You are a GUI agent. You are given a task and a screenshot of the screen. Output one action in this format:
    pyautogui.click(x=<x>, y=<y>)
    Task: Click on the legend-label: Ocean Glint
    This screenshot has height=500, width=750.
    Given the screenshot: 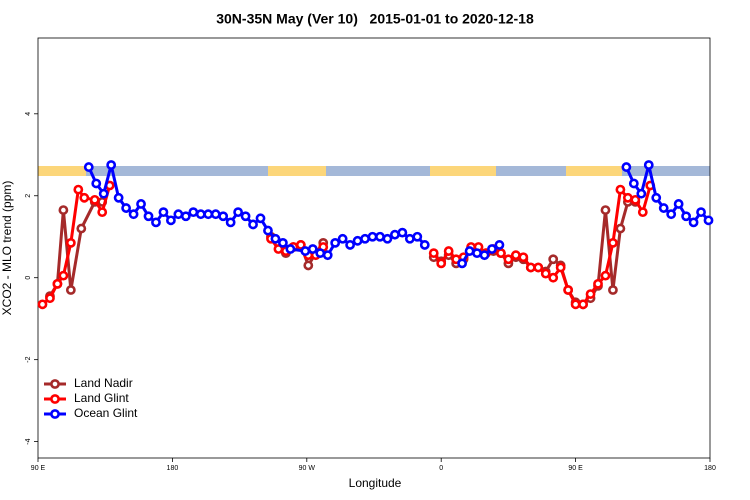 What is the action you would take?
    pyautogui.click(x=106, y=413)
    